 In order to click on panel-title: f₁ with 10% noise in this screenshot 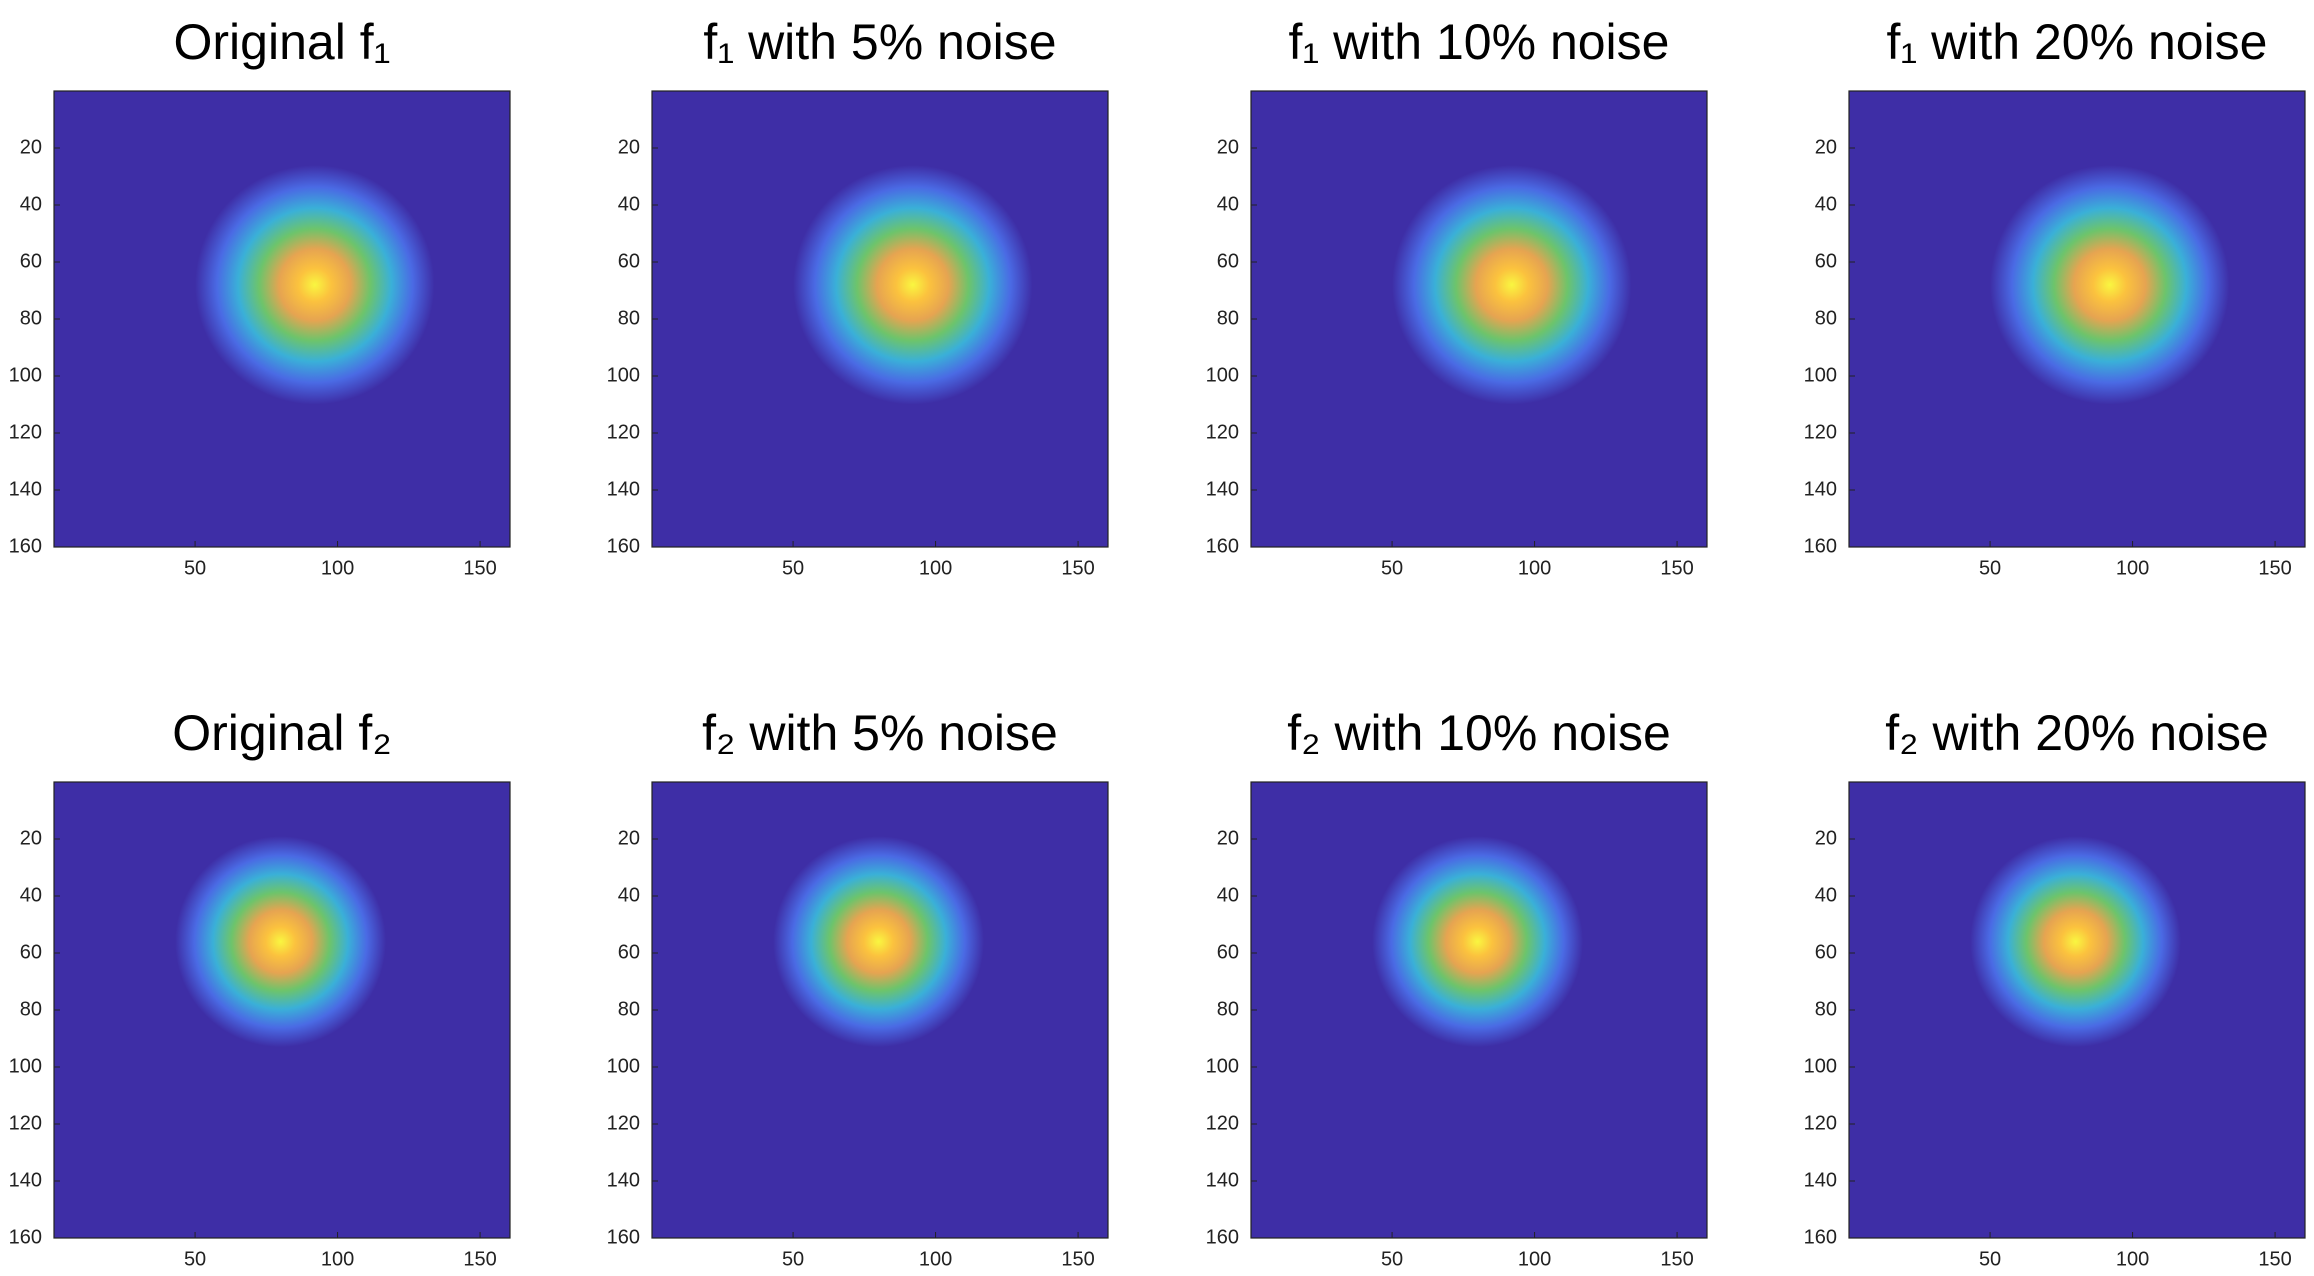, I will do `click(1479, 42)`.